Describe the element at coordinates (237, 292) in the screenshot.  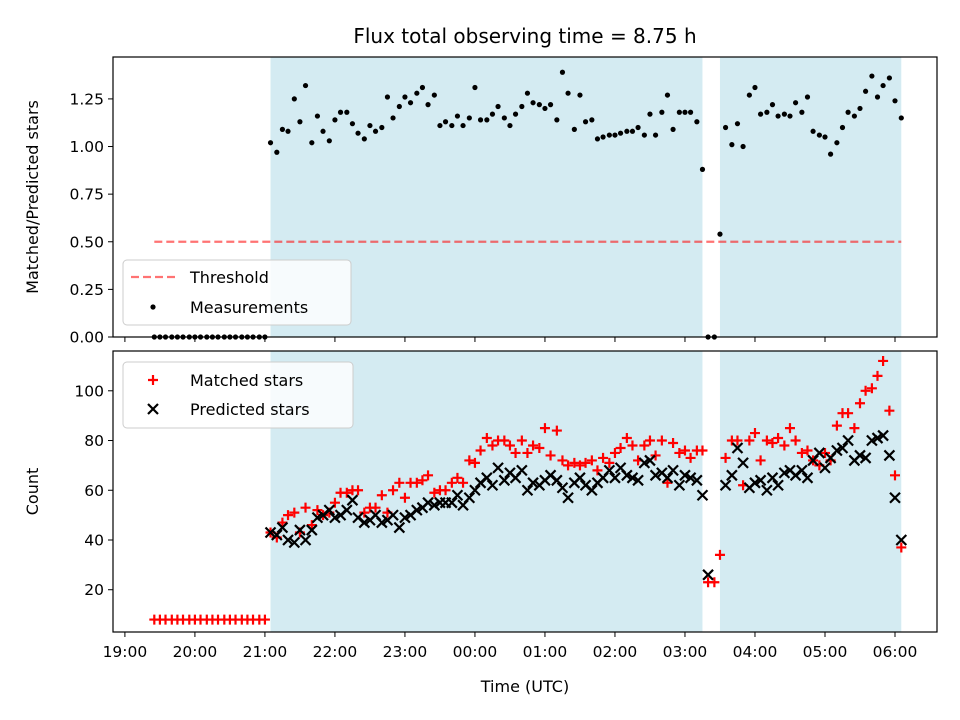
I see `top-legend: Threshold Measurements` at that location.